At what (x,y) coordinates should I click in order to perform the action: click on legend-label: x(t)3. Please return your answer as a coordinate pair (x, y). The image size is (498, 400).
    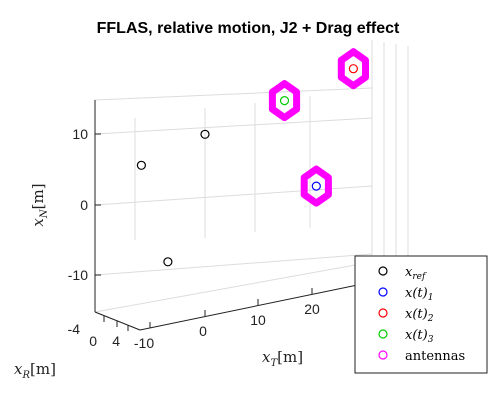
    Looking at the image, I should click on (419, 336).